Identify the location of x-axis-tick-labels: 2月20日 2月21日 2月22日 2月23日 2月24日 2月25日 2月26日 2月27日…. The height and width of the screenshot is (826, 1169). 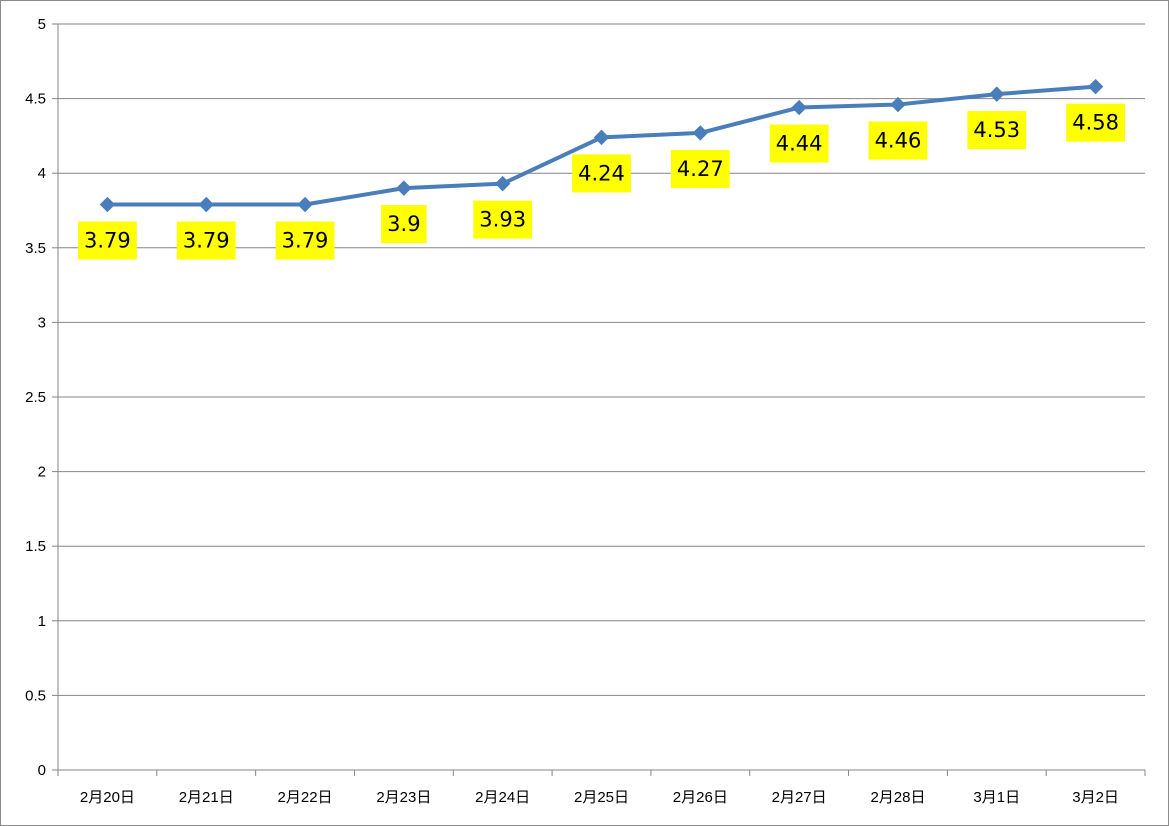
(599, 797).